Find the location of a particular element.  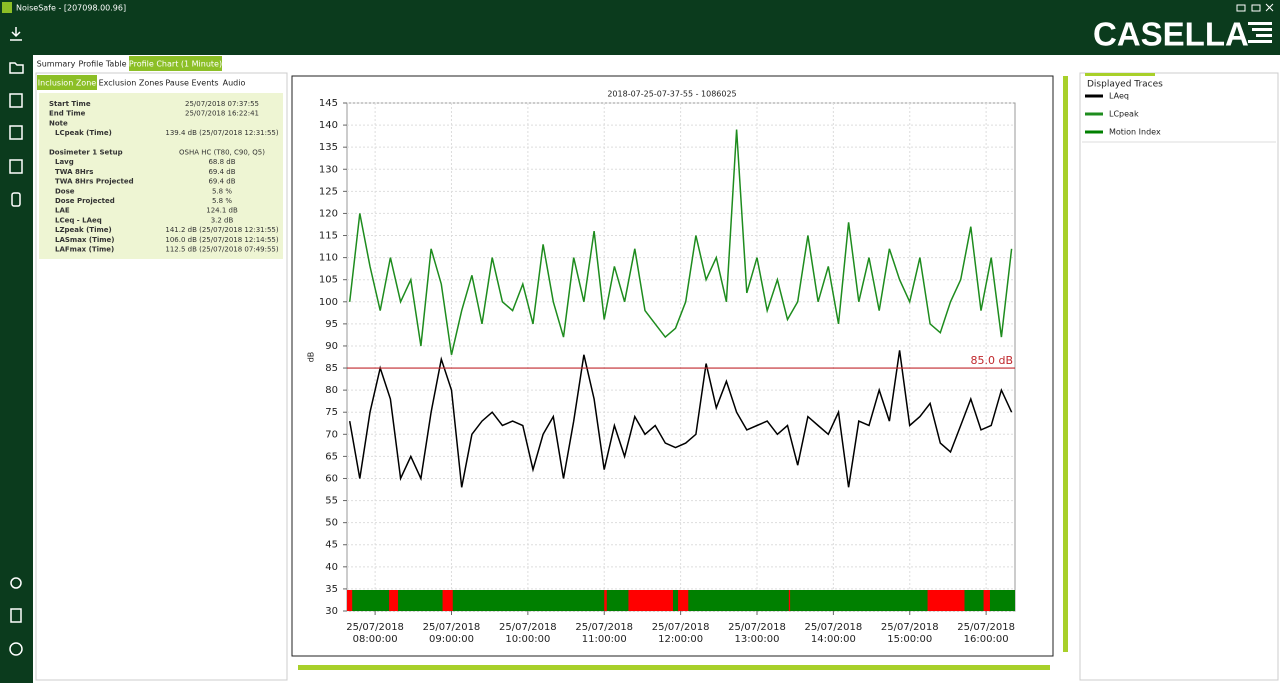

summary-label: LAE is located at coordinates (62, 211).